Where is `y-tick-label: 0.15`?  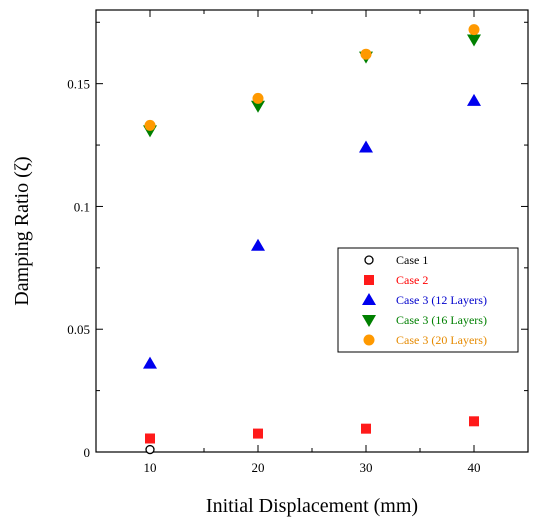
y-tick-label: 0.15 is located at coordinates (78, 84).